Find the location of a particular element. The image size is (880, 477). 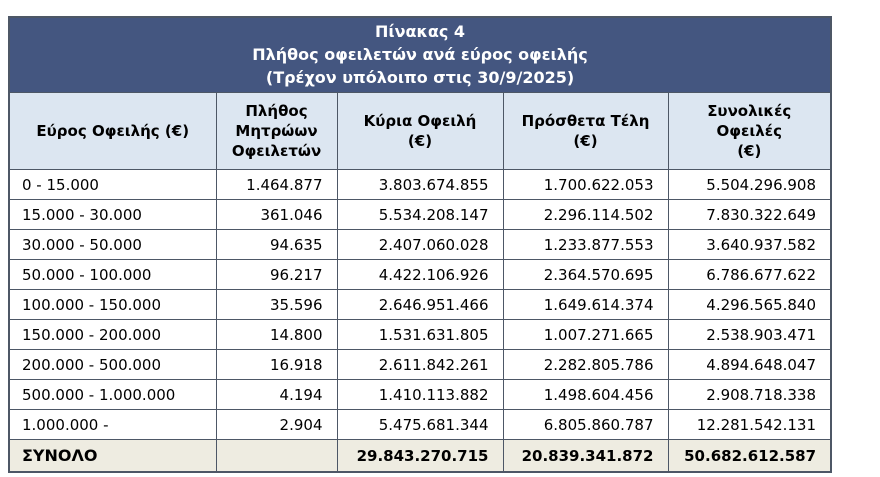

column-header-line: Συνολικές is located at coordinates (749, 111).